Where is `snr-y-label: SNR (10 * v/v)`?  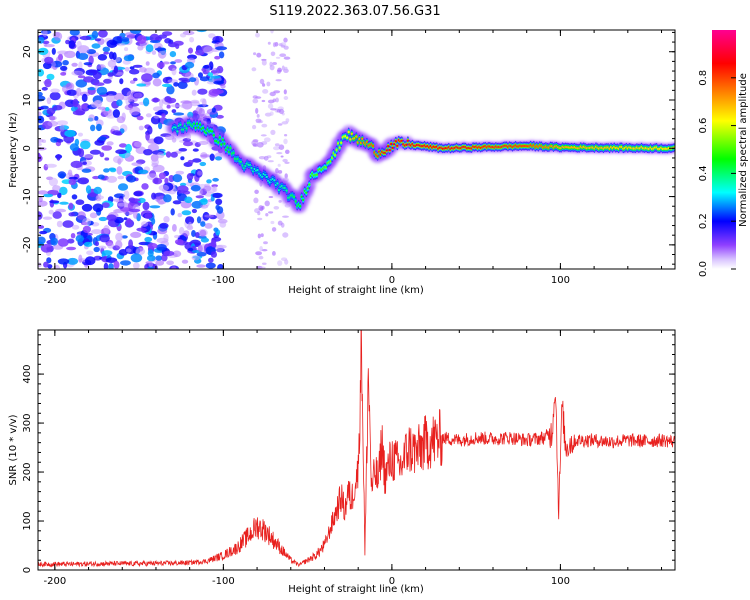 snr-y-label: SNR (10 * v/v) is located at coordinates (13, 449).